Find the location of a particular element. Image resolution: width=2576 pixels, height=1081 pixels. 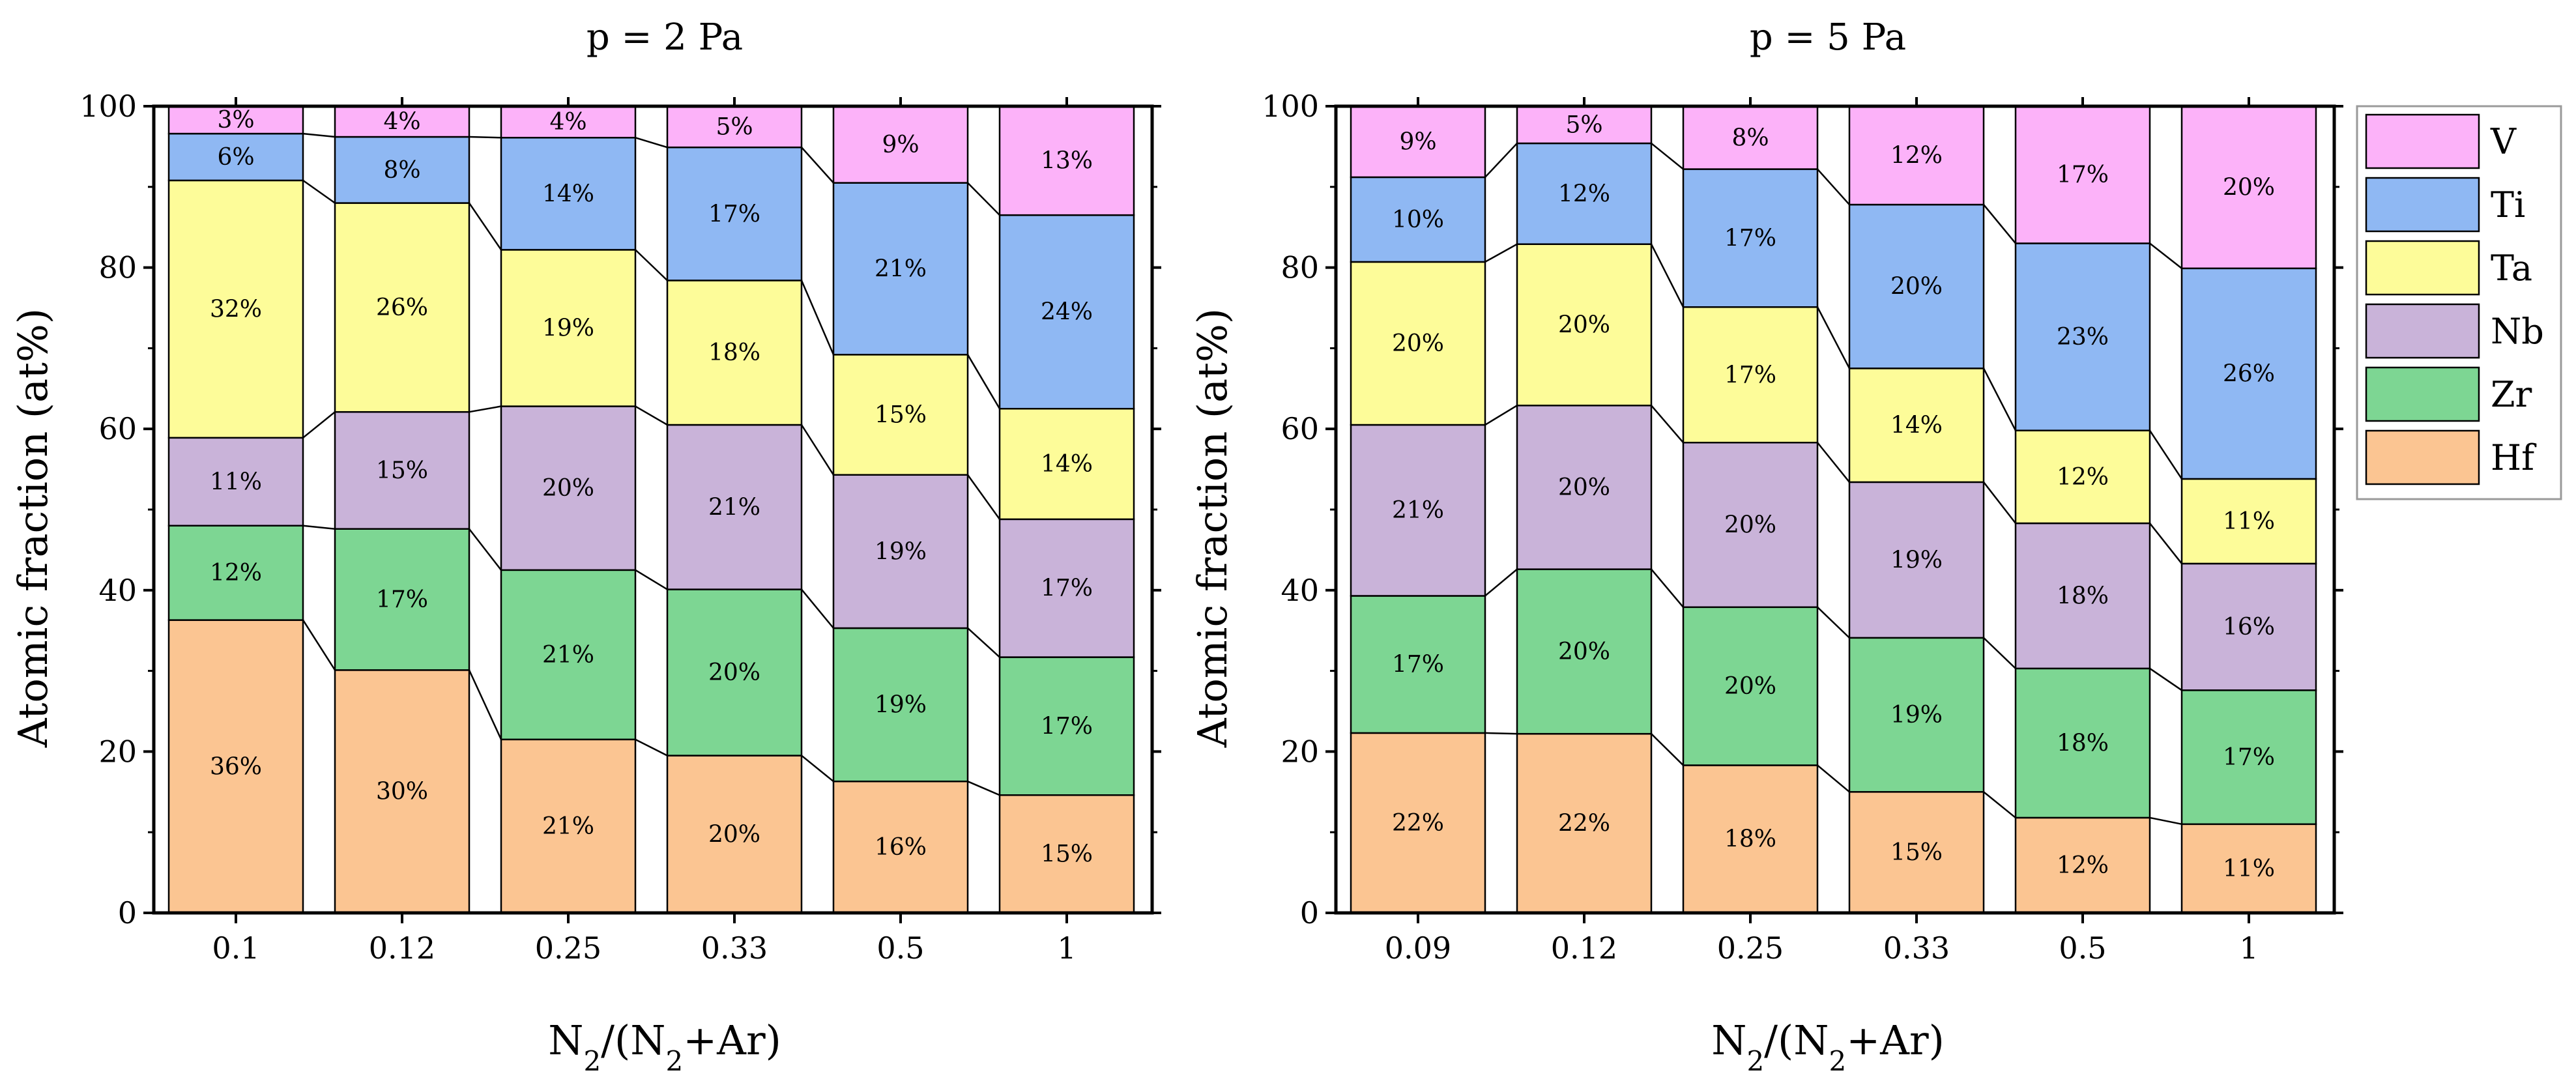

data-label: 10% is located at coordinates (1418, 220).